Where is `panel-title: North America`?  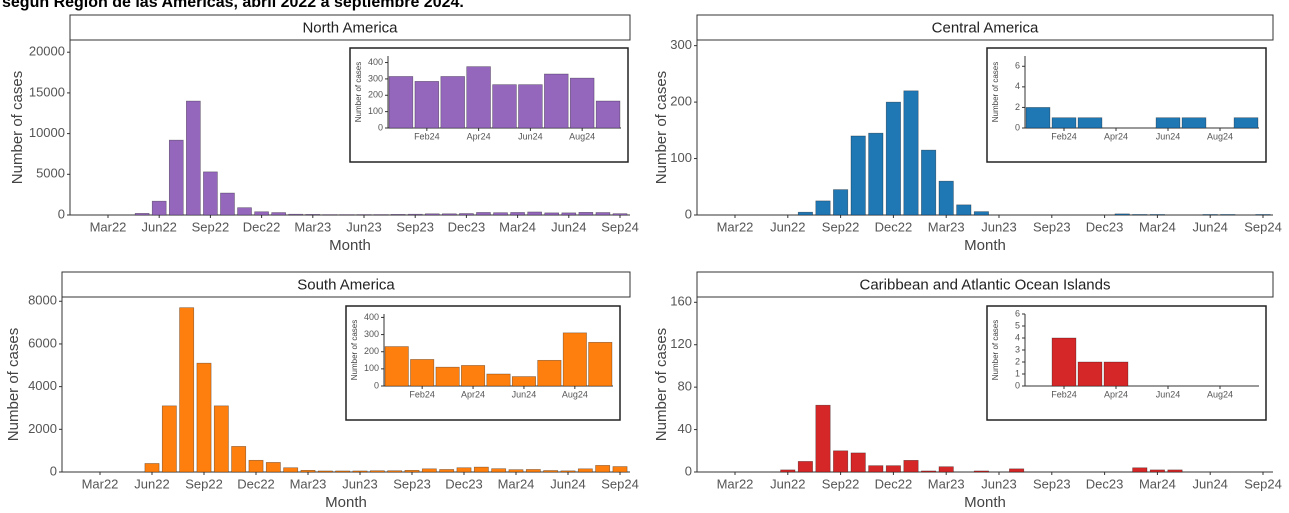
panel-title: North America is located at coordinates (350, 27).